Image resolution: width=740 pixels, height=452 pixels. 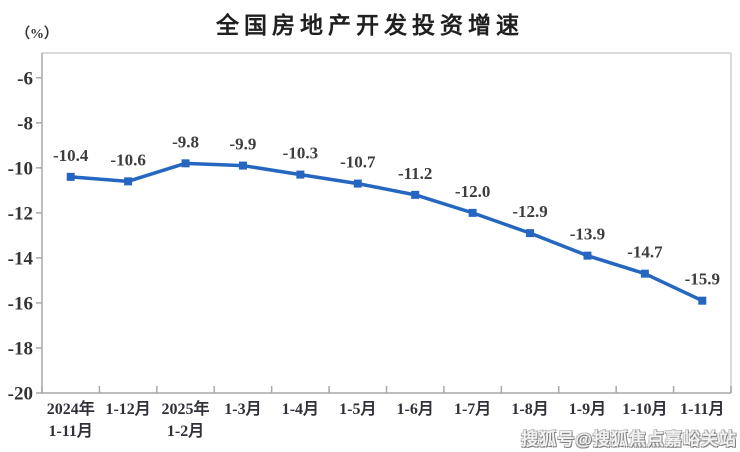 I want to click on y-axis-tick-label: -12, so click(x=20, y=213).